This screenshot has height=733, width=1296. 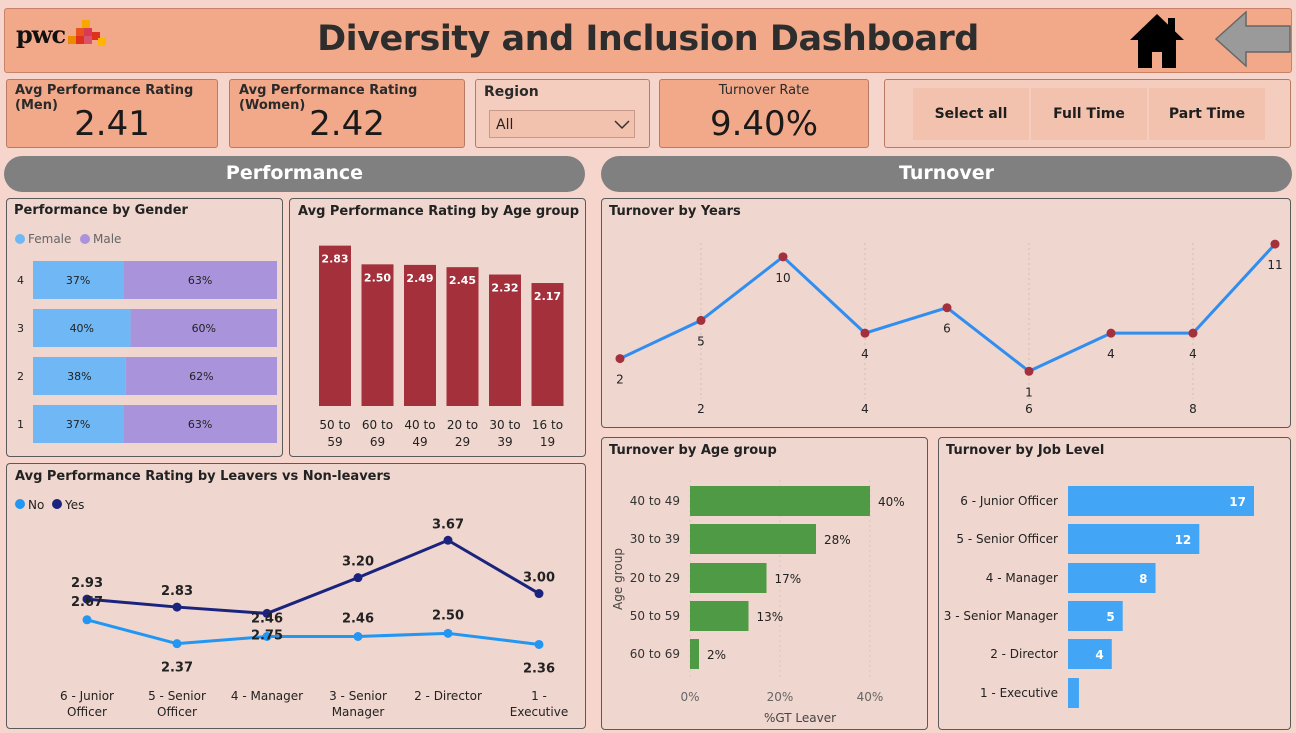 I want to click on kpi-turnover-card: Turnover Rate 9.40%, so click(x=764, y=113).